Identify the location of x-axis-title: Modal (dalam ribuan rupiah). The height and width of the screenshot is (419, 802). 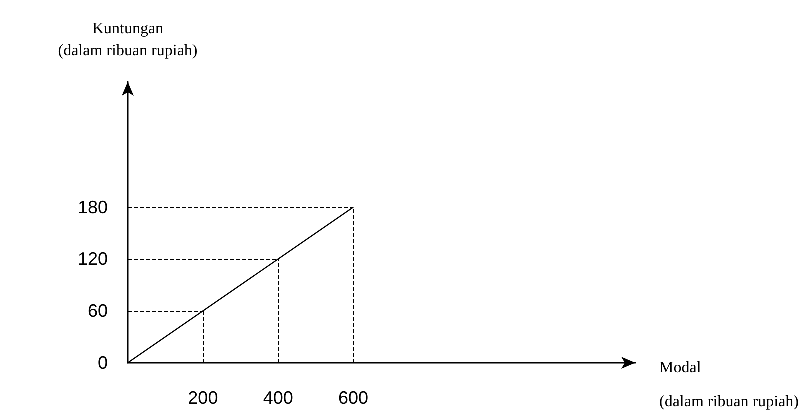
(729, 385).